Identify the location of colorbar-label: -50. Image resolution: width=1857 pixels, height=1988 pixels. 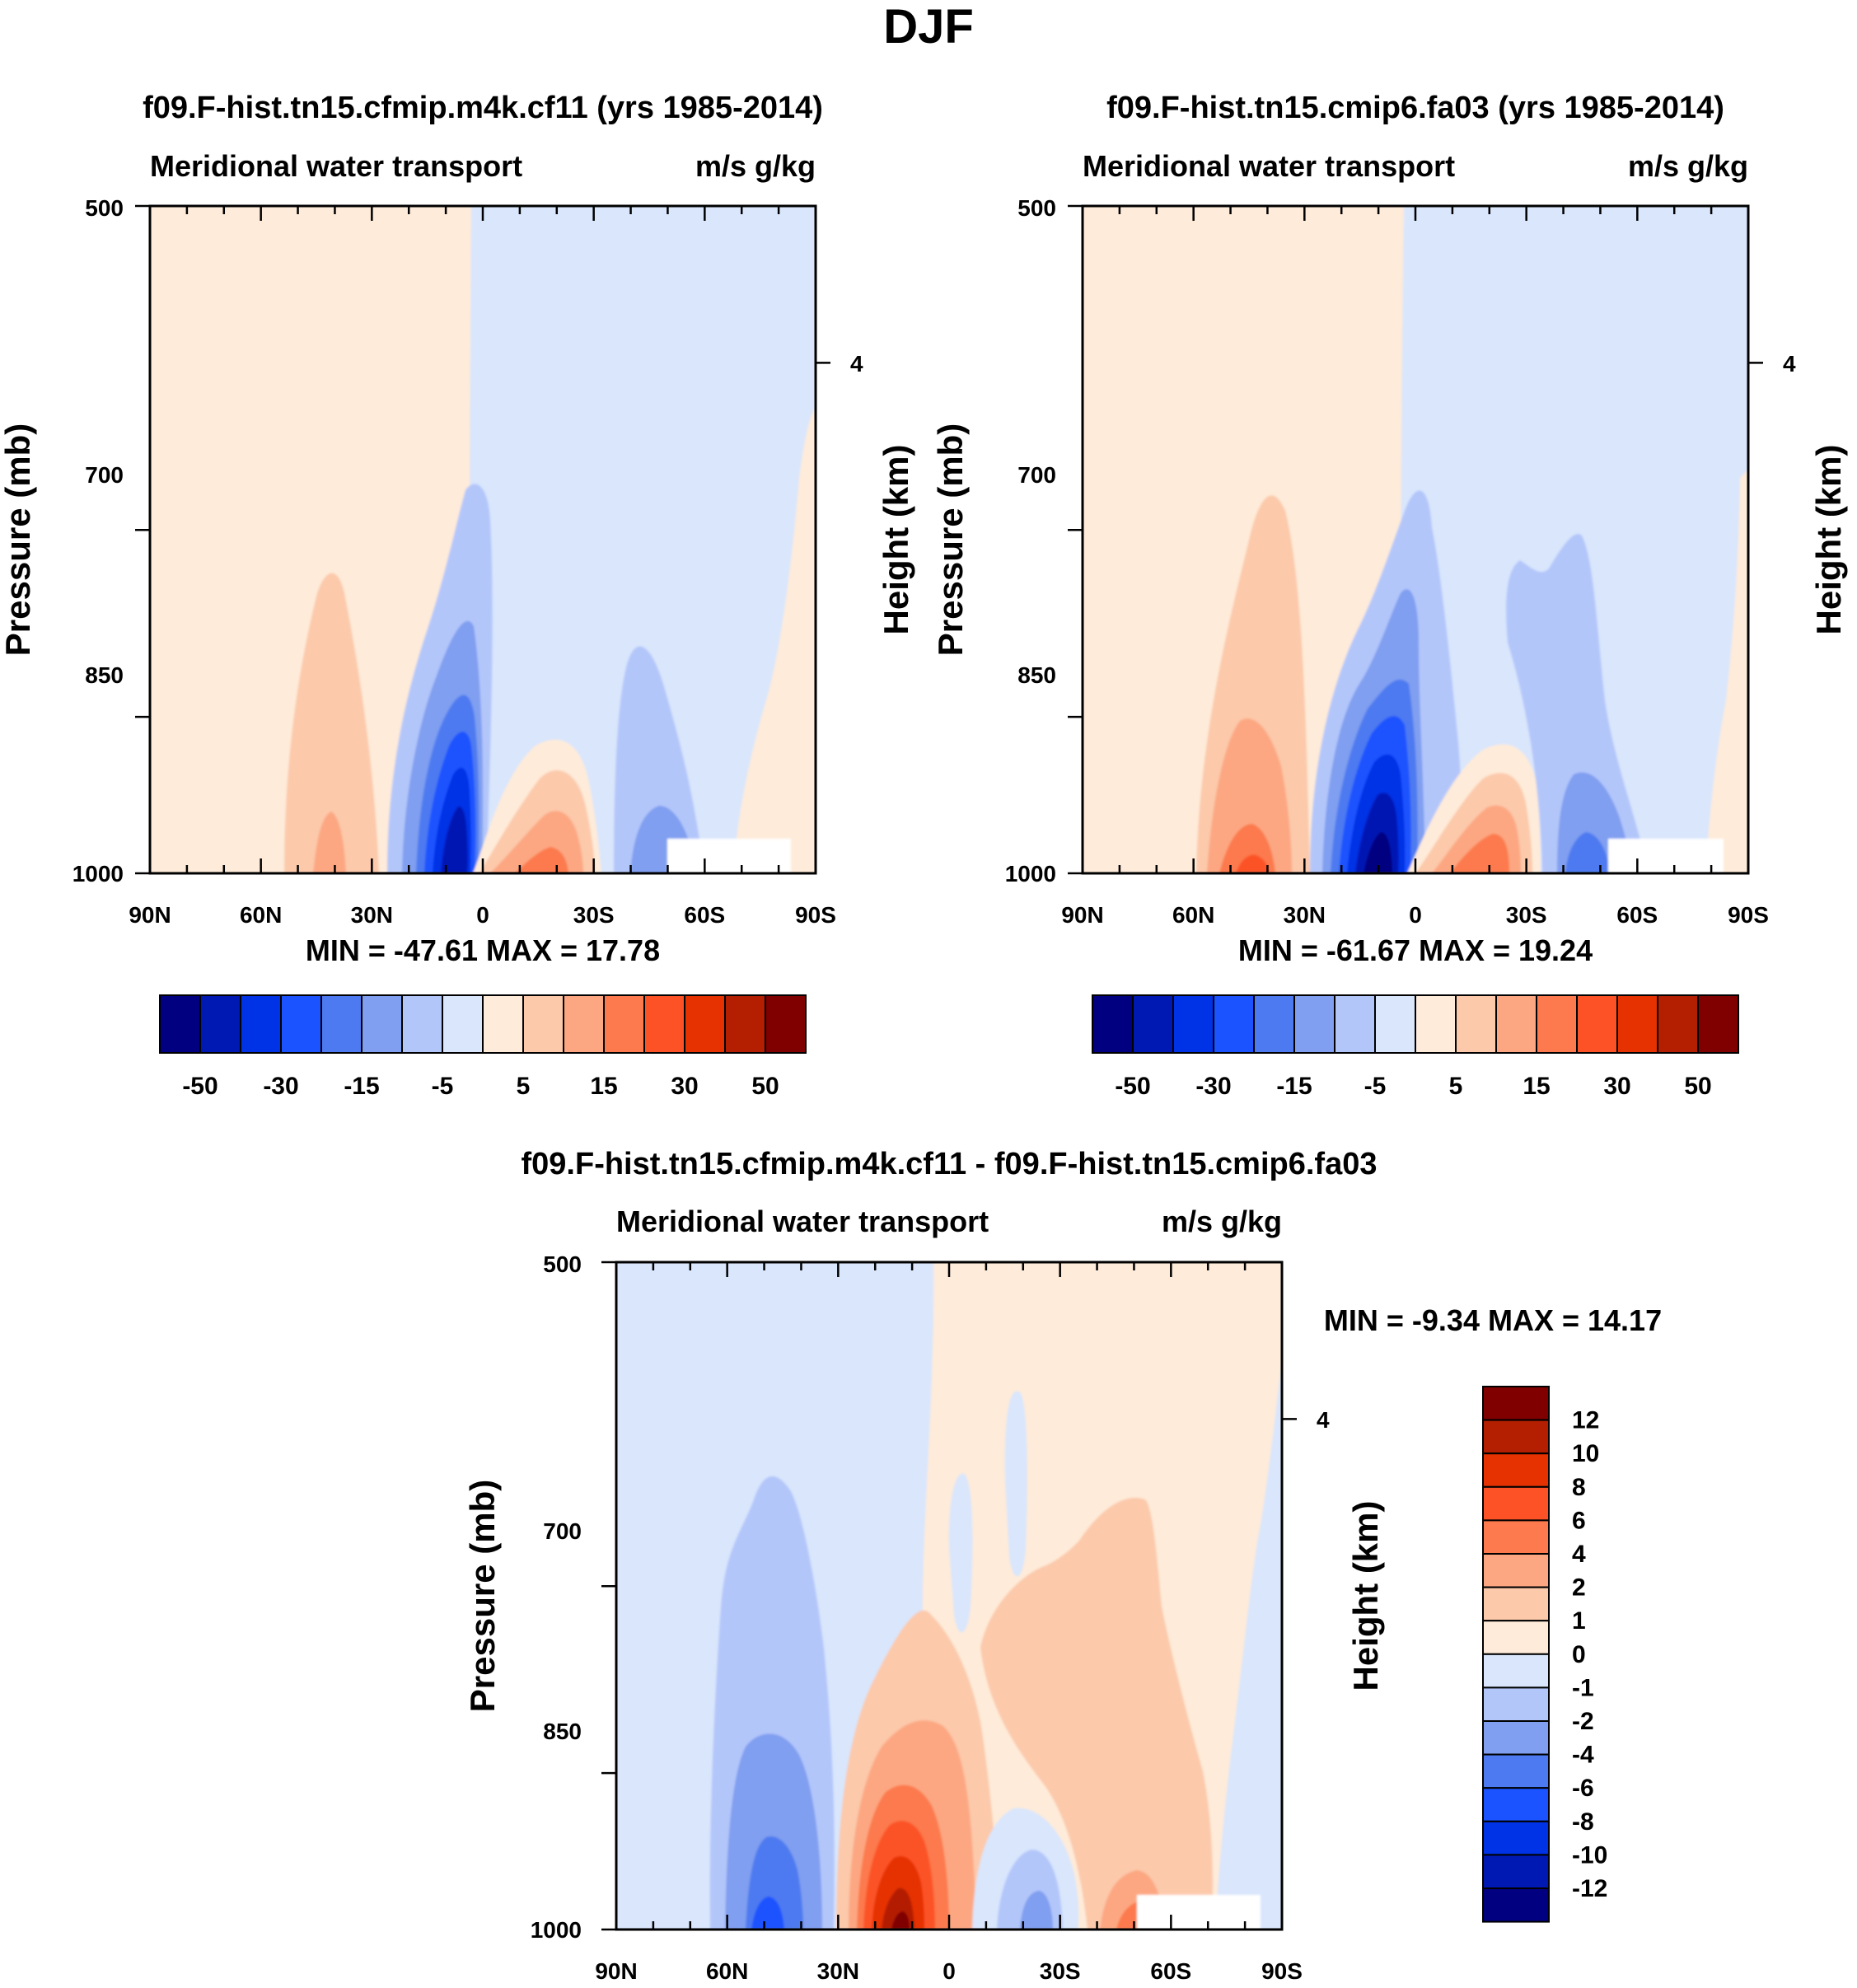
(200, 1086).